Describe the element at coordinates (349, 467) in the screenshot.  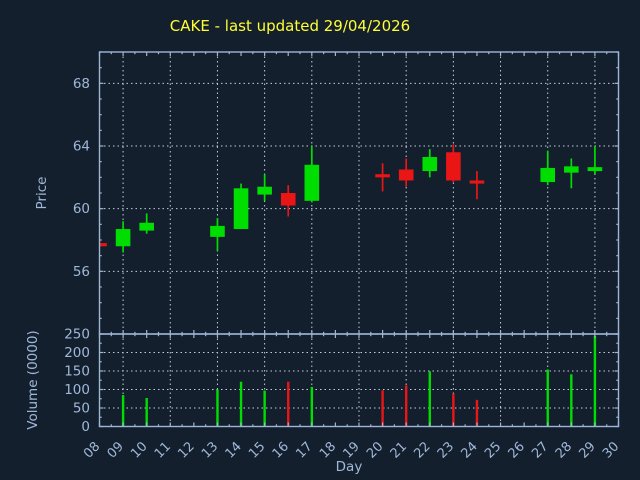
I see `day-axis-label: Day` at that location.